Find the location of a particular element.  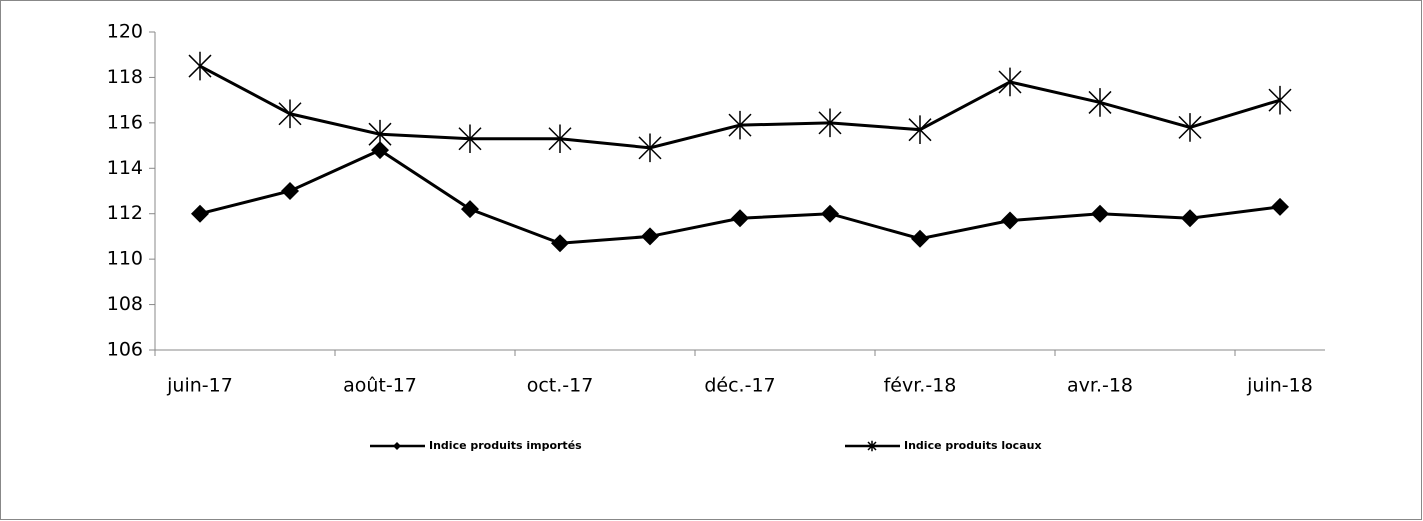

x-tick-label: avr.-18 is located at coordinates (1100, 386).